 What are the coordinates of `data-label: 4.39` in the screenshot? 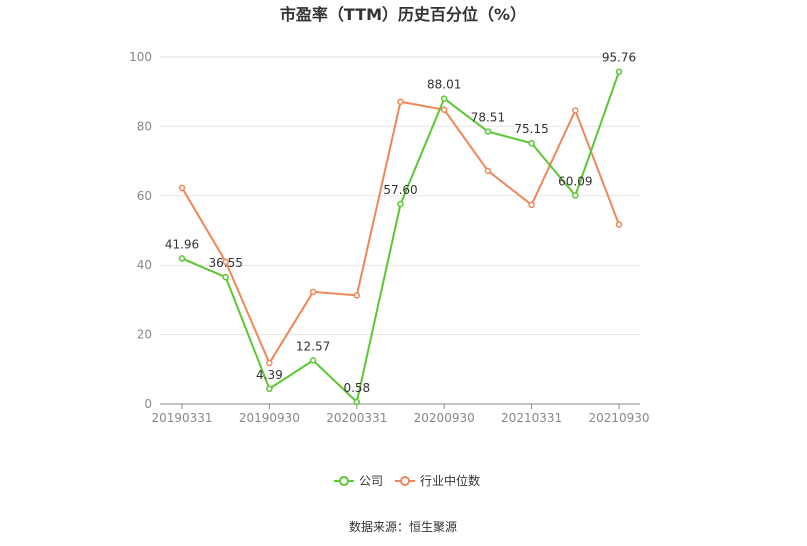 It's located at (269, 375).